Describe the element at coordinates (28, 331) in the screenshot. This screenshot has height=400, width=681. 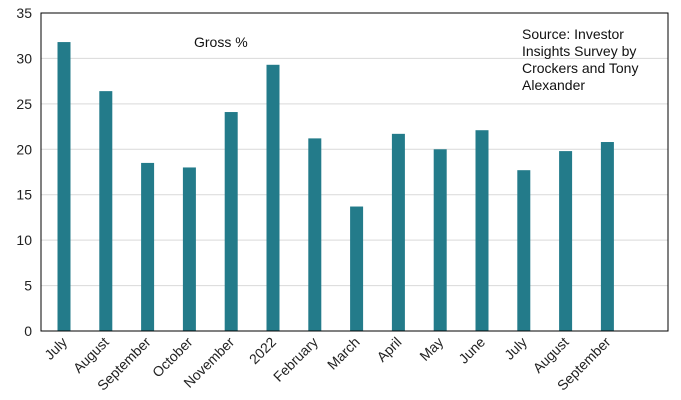
I see `y-tick-label: 0` at that location.